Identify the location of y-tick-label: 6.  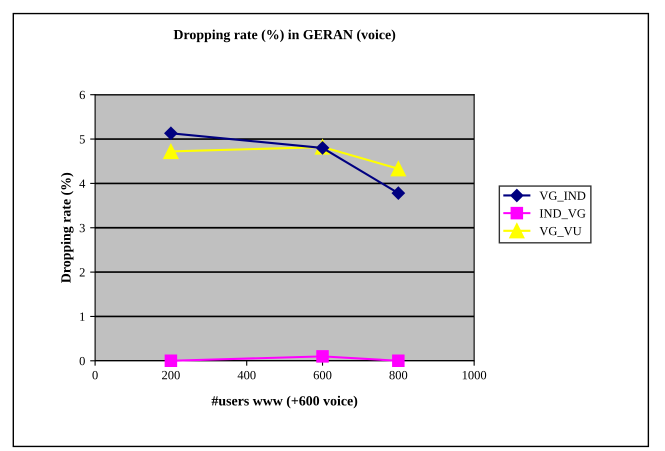
(82, 95).